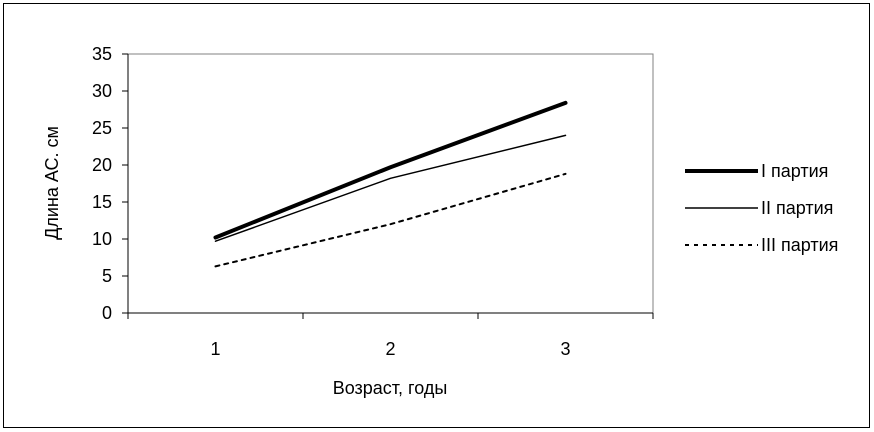 The width and height of the screenshot is (874, 432). Describe the element at coordinates (215, 349) in the screenshot. I see `x-tick-label: 1` at that location.